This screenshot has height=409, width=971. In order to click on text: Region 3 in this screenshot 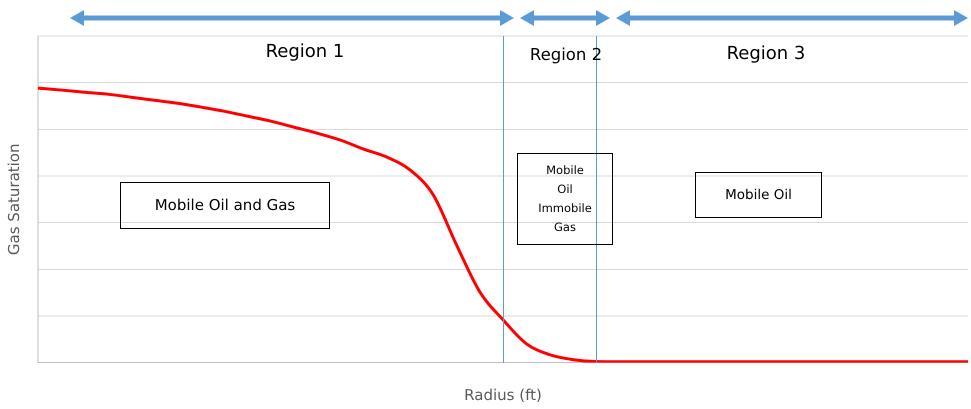, I will do `click(766, 54)`.